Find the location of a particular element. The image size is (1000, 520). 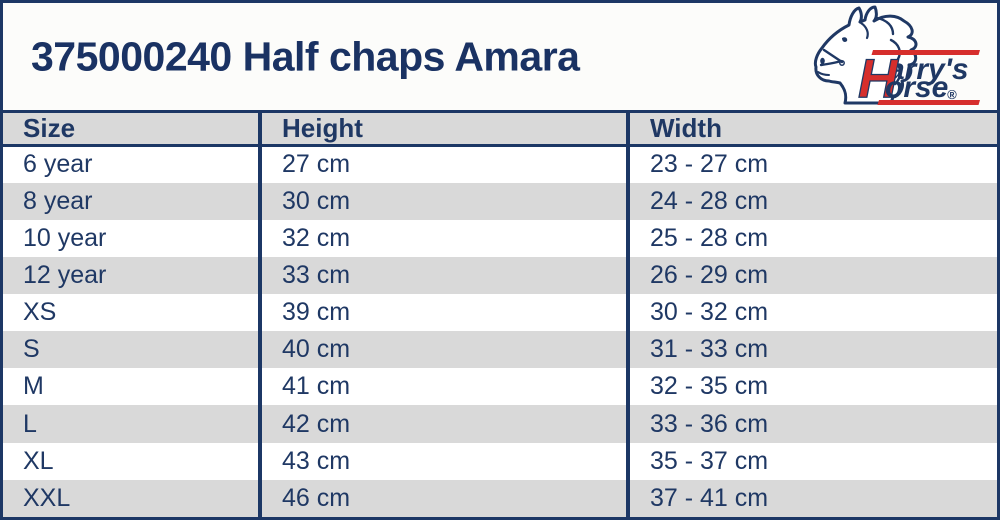

logo-stripe-top is located at coordinates (925, 52).